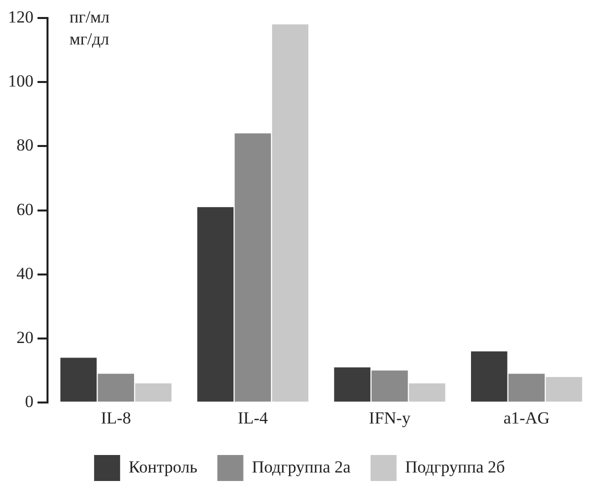 The width and height of the screenshot is (609, 495). I want to click on x-tick-label: IL-4, so click(253, 418).